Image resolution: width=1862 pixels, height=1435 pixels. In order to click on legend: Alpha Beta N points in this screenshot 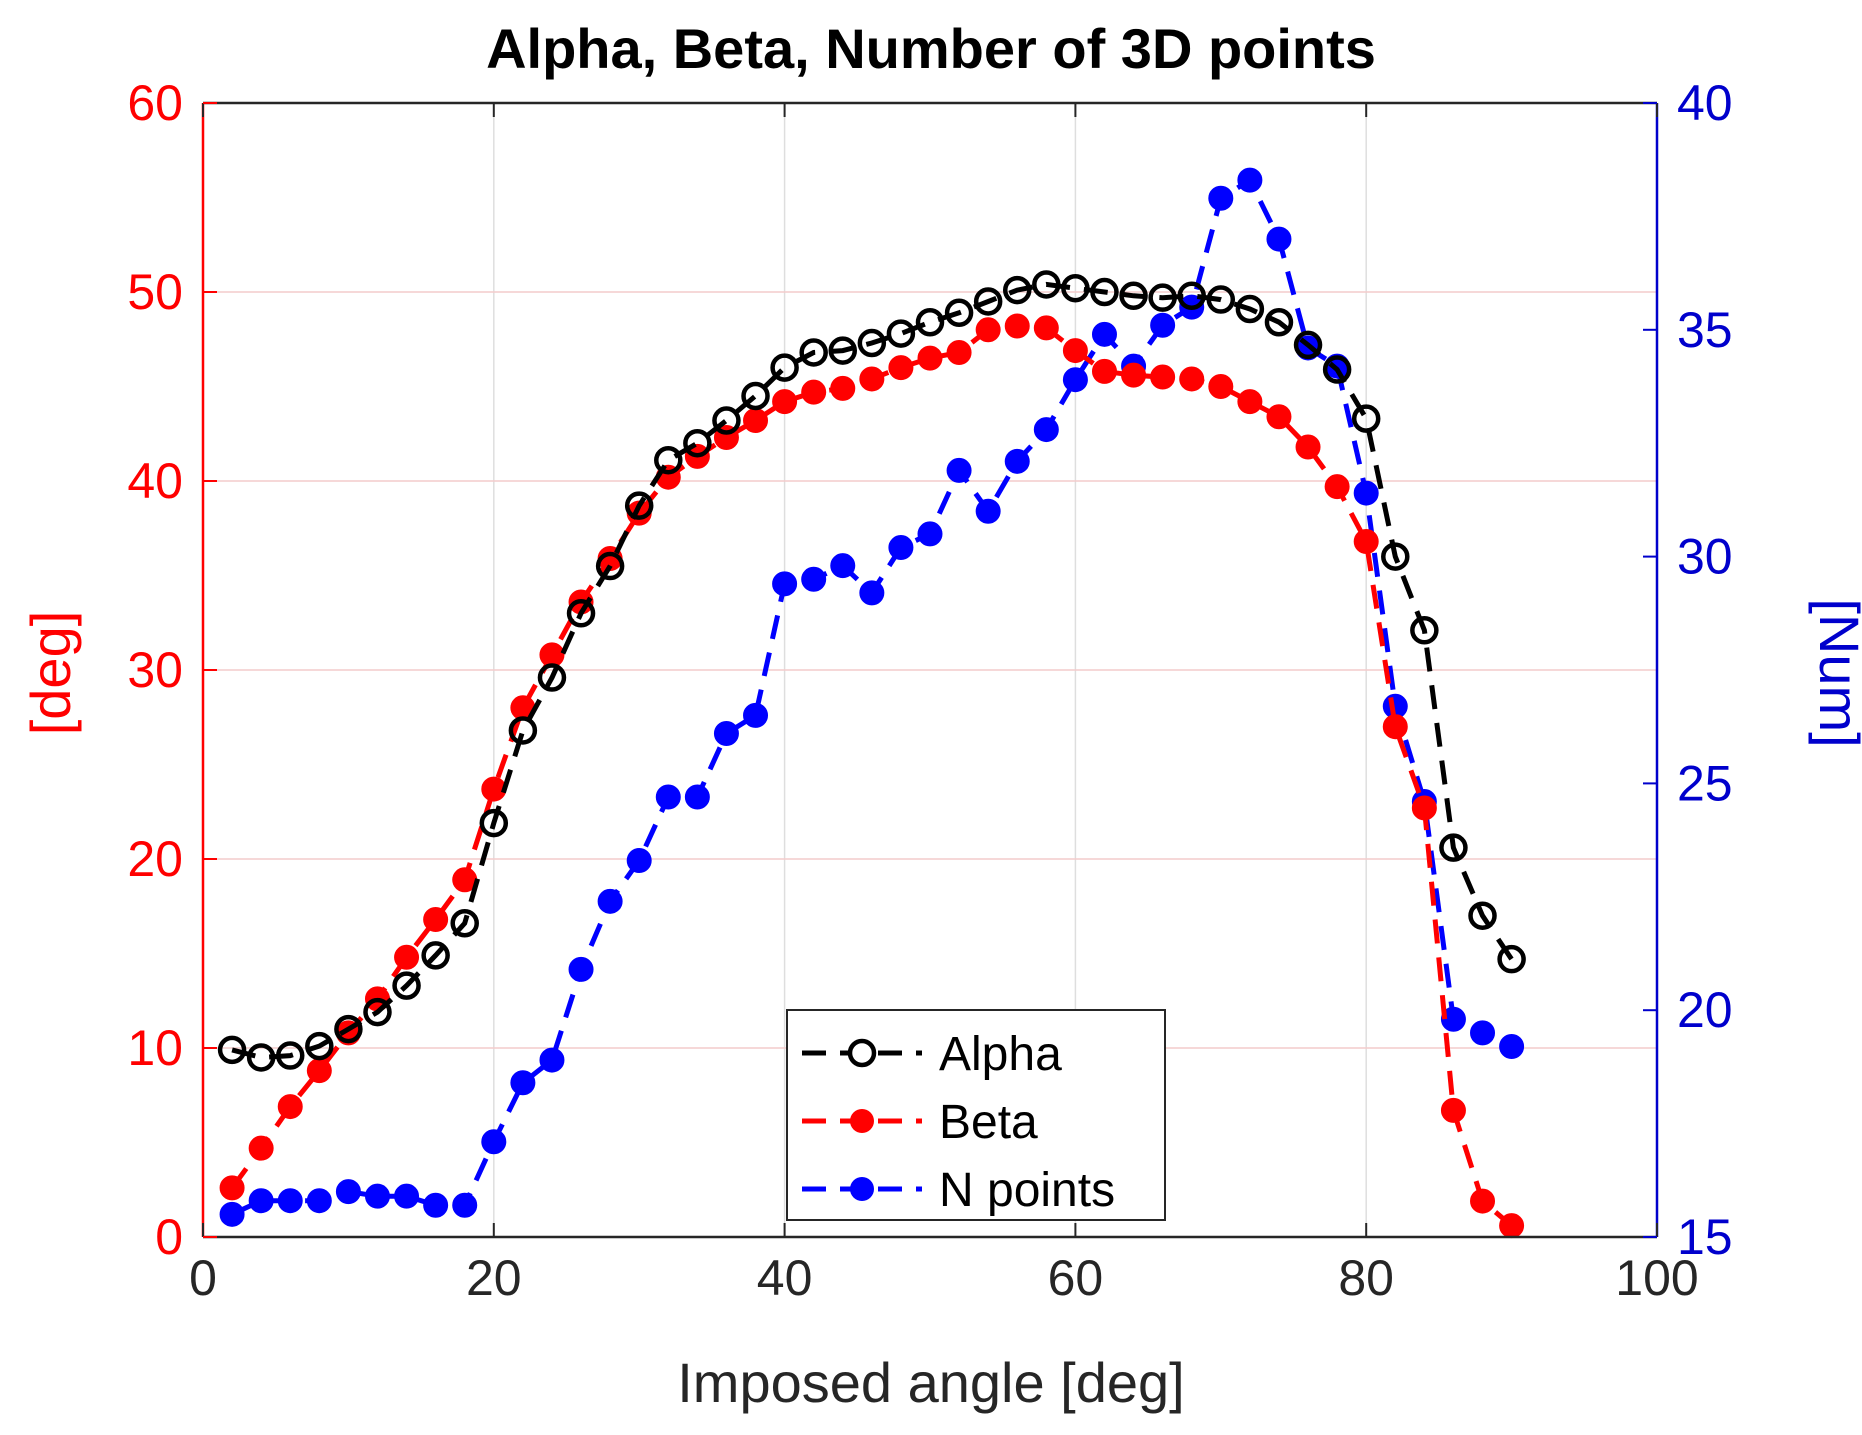, I will do `click(976, 1115)`.